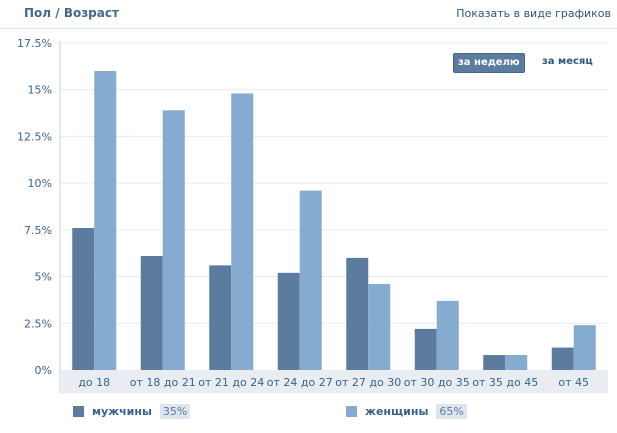  I want to click on x-tick-label: от 24 до 27, so click(300, 382).